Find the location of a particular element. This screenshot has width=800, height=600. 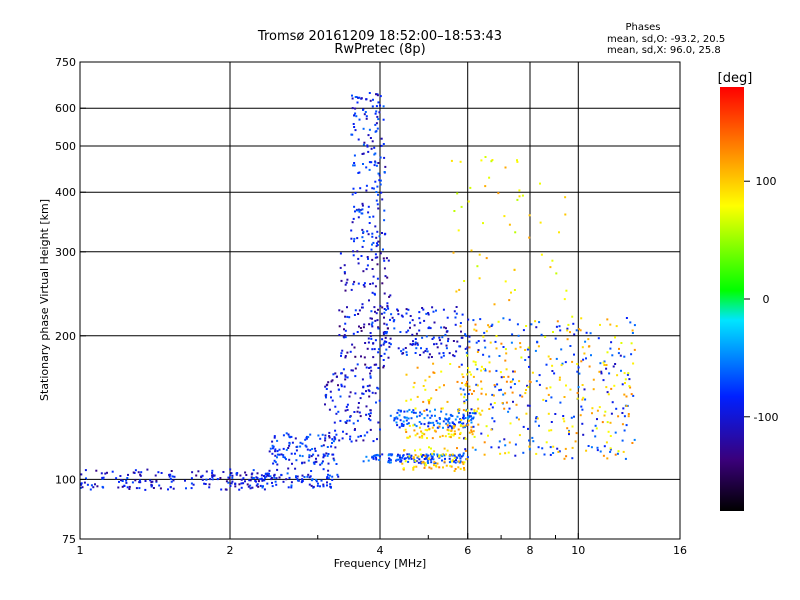

chart-title: Tromsø 20161209 18:52:00–18:53:43 is located at coordinates (379, 36).